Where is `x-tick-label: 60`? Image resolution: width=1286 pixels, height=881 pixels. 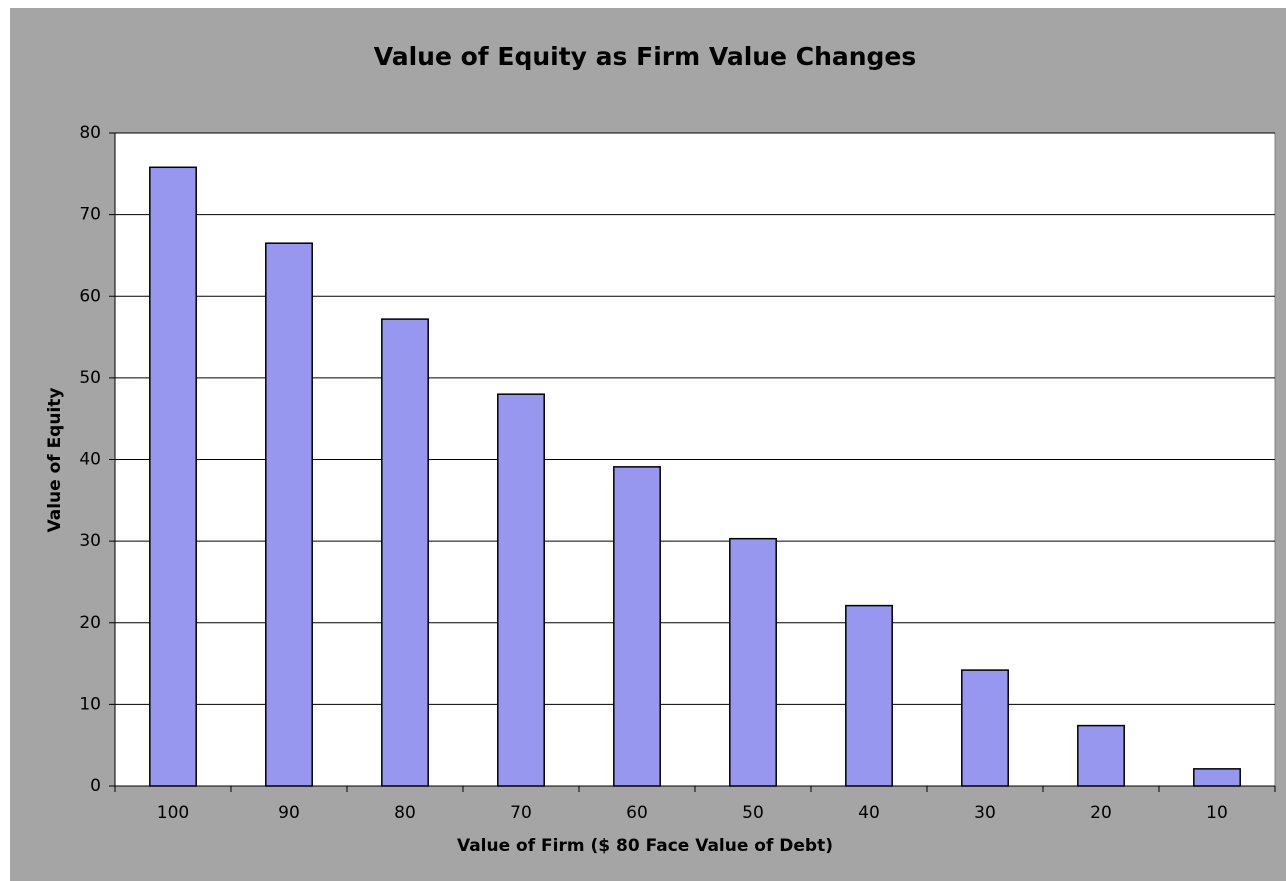 x-tick-label: 60 is located at coordinates (637, 813).